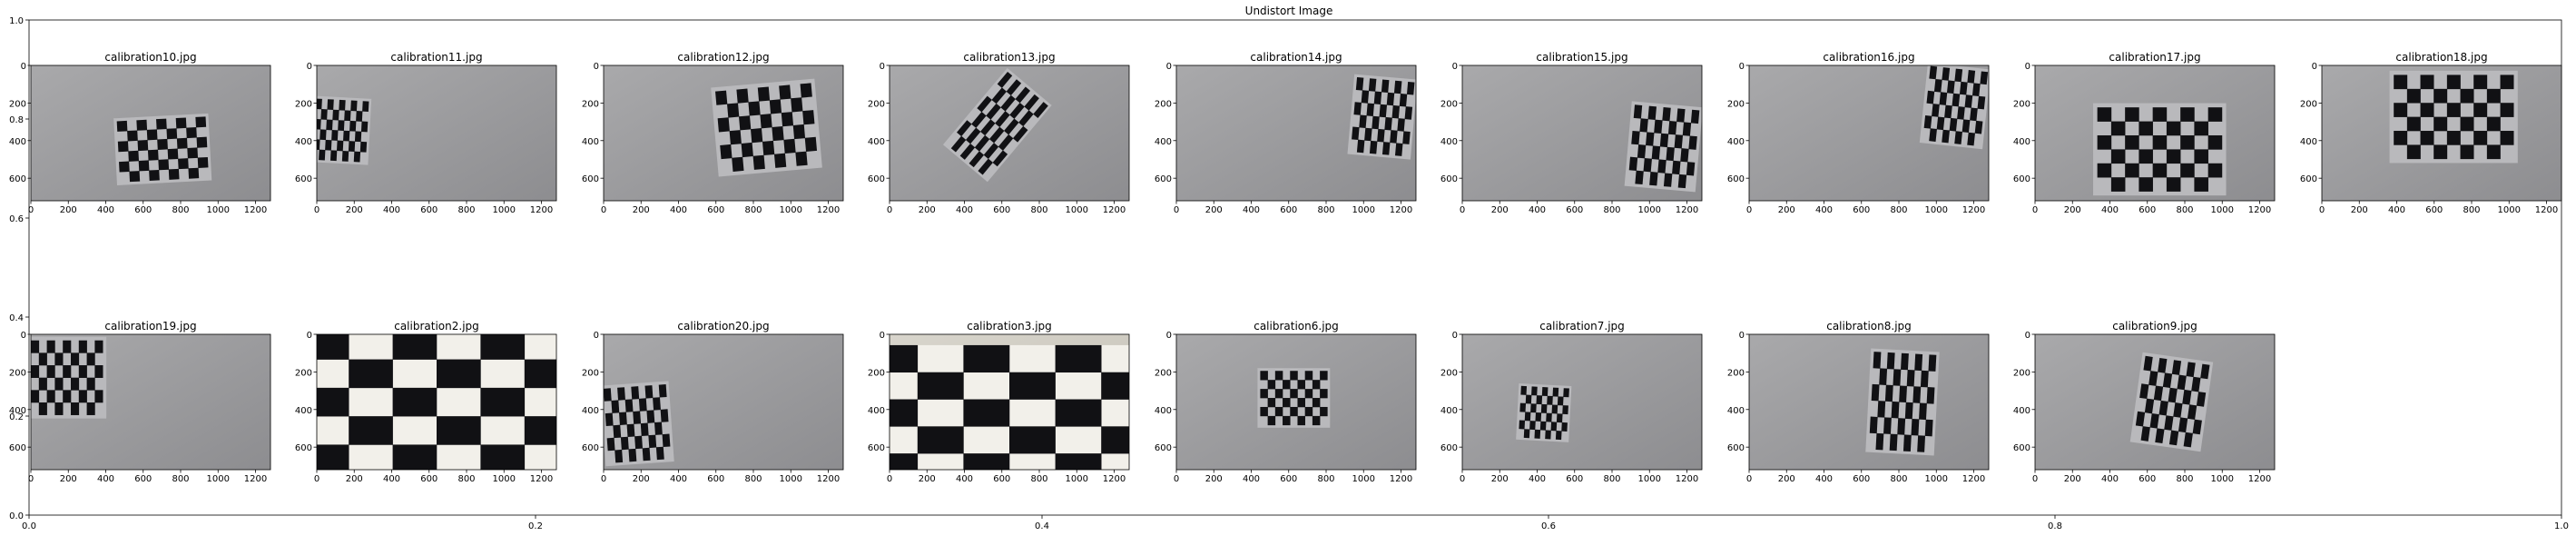 This screenshot has height=536, width=2576. I want to click on outer-x-tick-label: 0.8, so click(2055, 526).